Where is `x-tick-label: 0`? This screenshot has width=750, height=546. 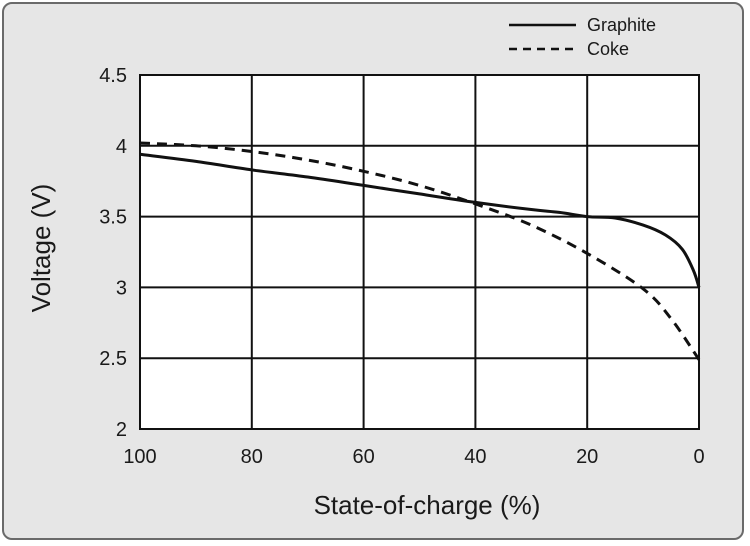 x-tick-label: 0 is located at coordinates (698, 457).